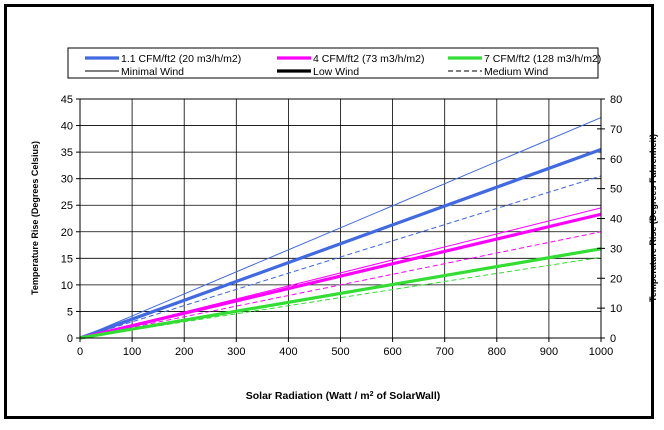  I want to click on x-tick-label: 500, so click(340, 352).